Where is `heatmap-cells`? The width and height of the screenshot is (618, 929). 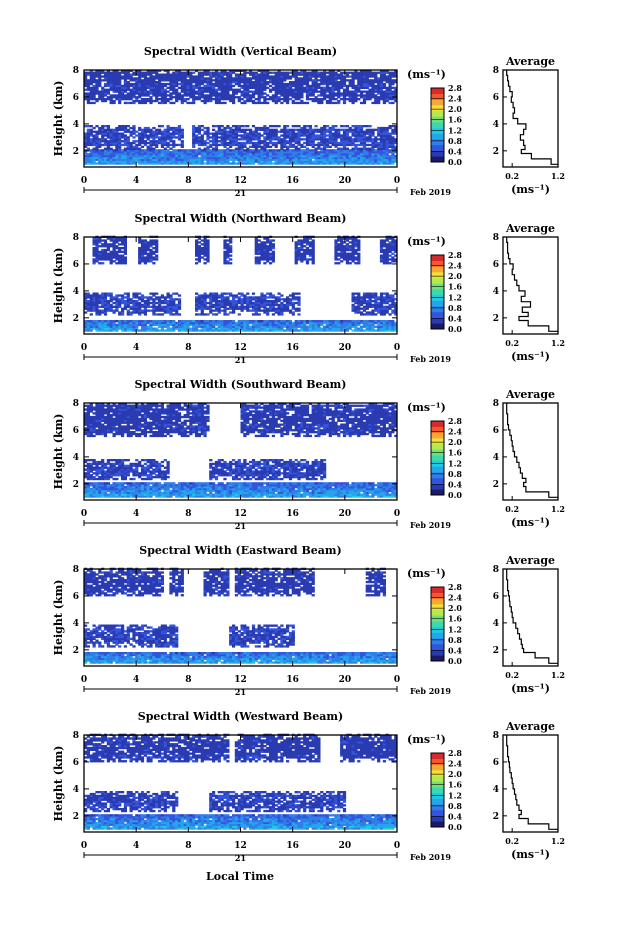 heatmap-cells is located at coordinates (241, 283).